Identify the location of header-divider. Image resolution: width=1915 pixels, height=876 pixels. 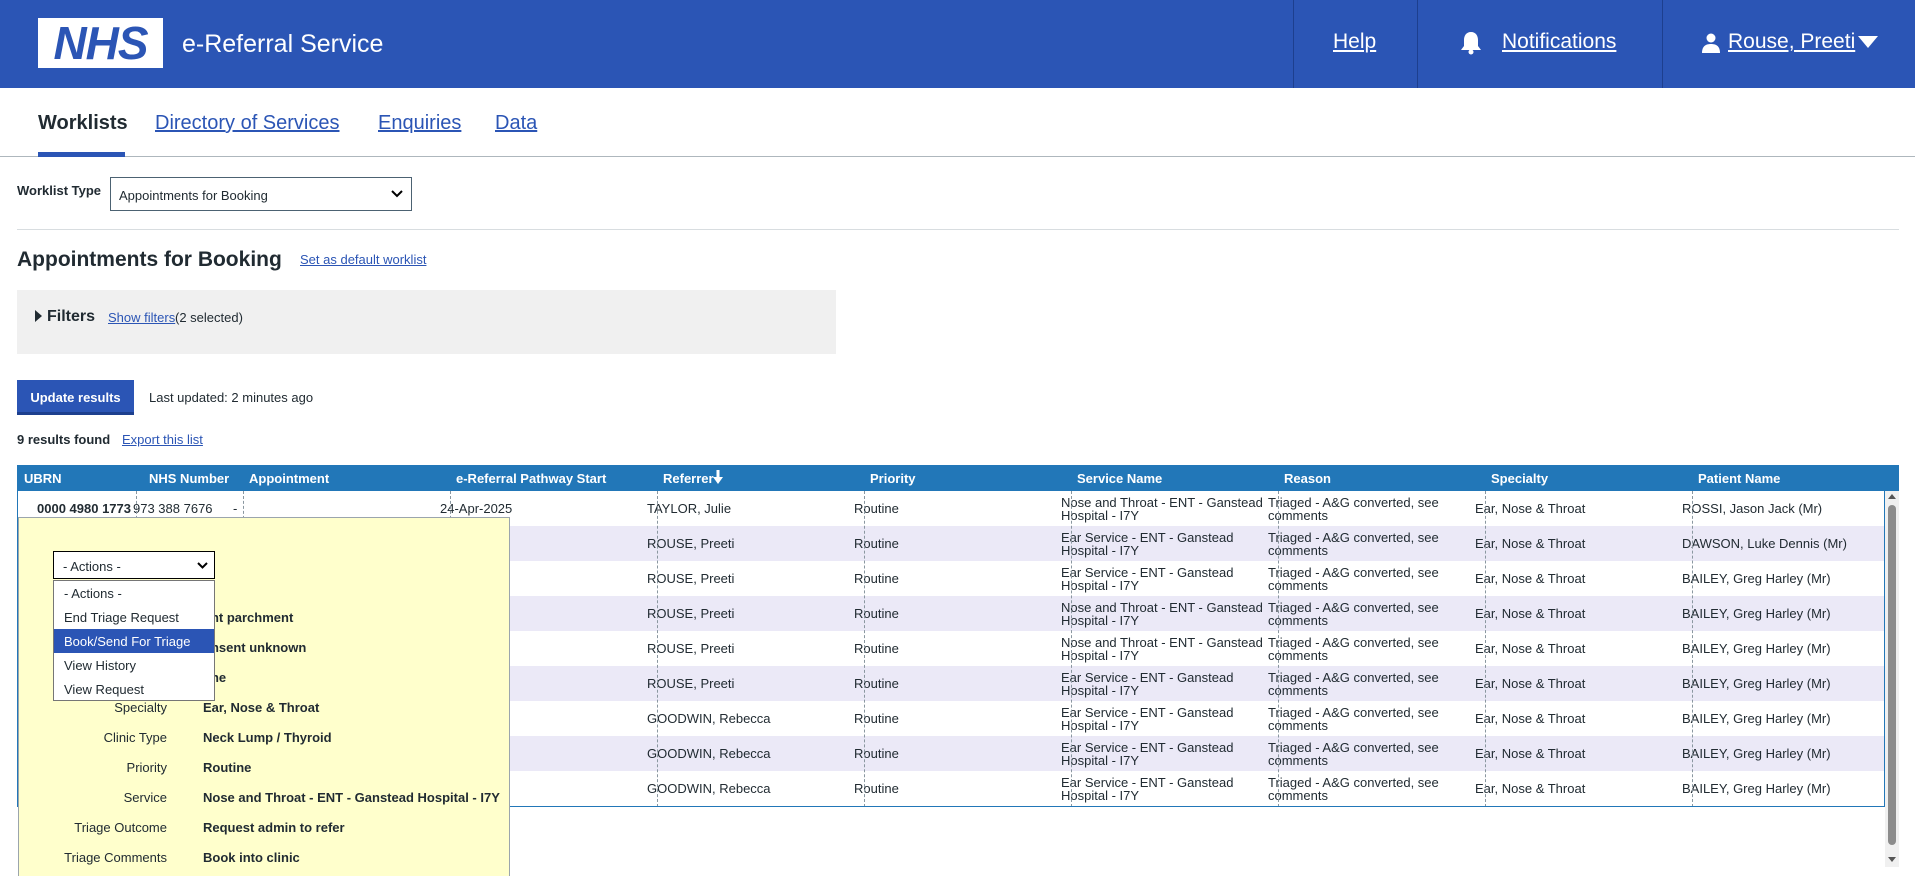
(1293, 44).